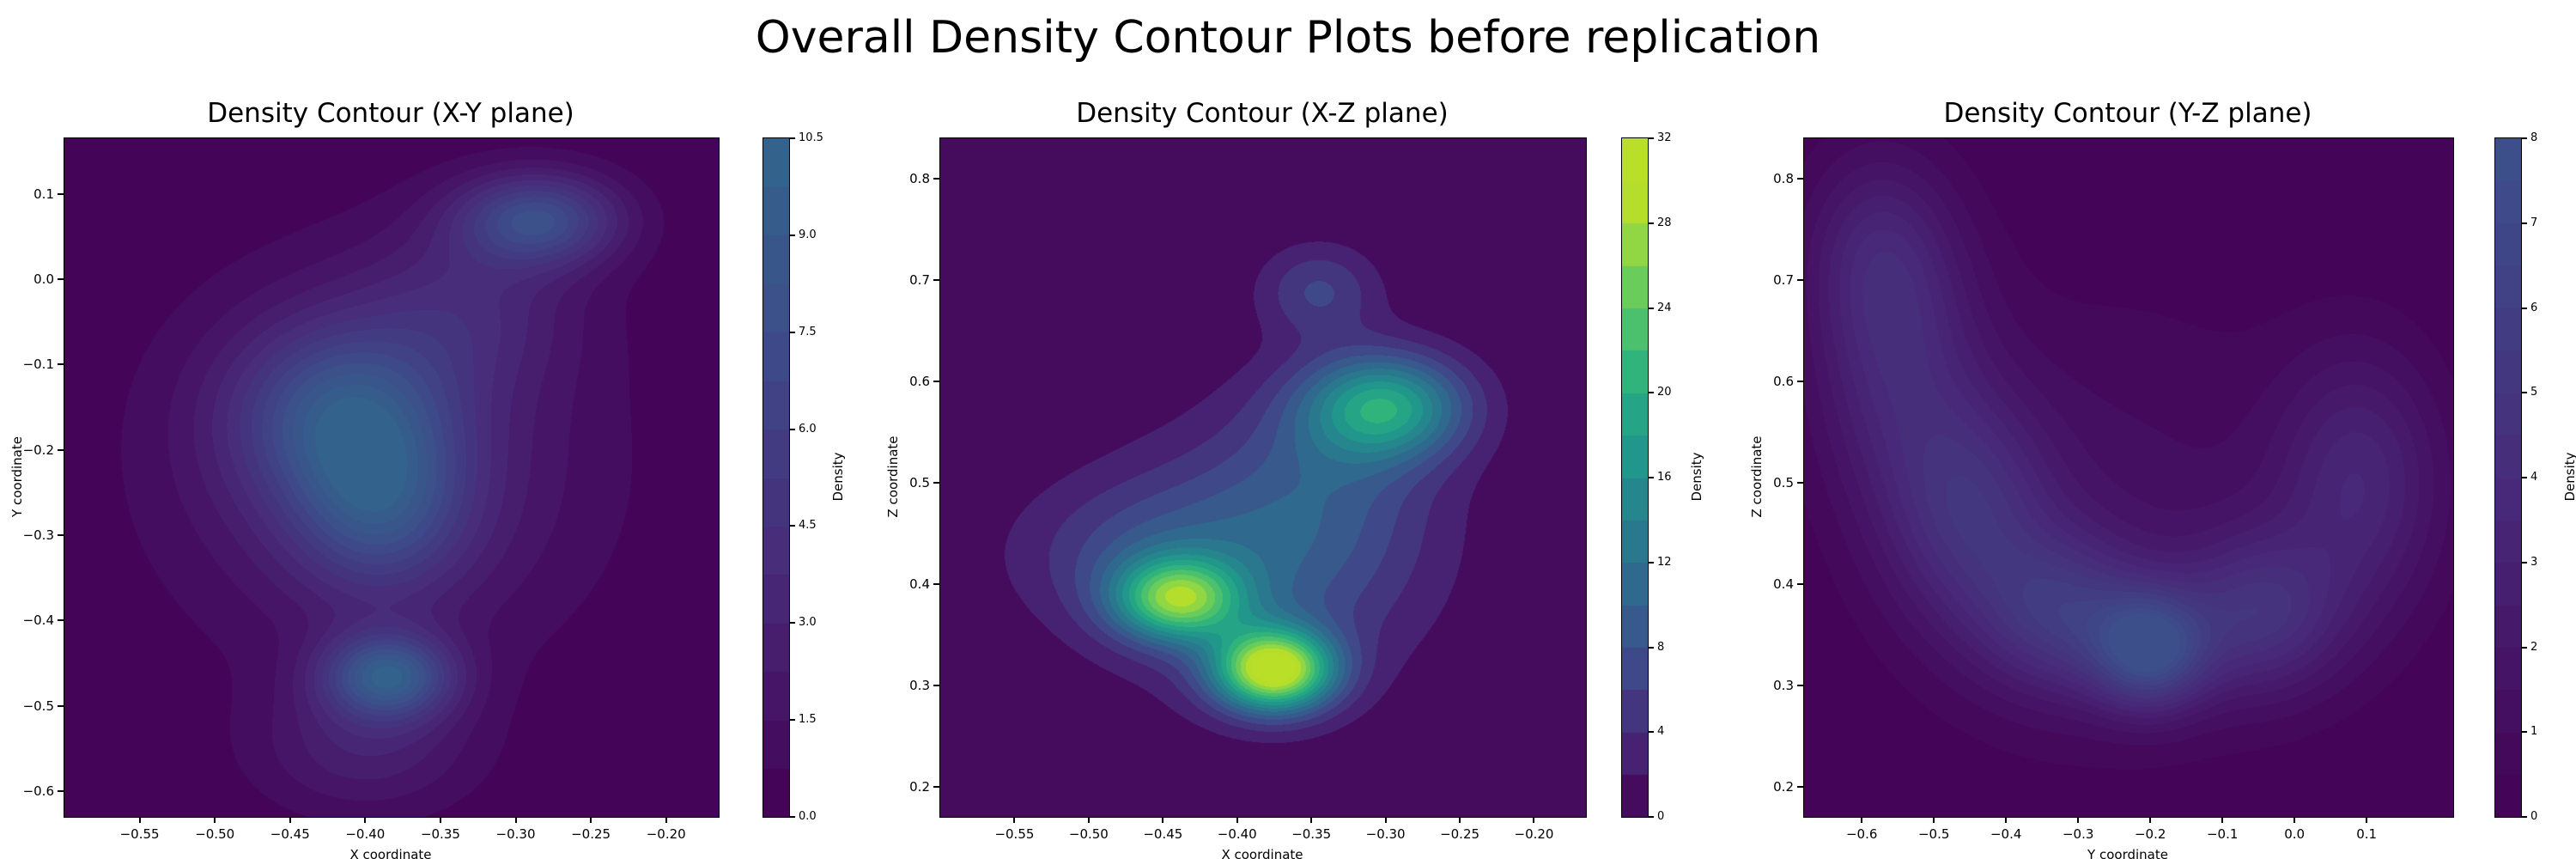 The height and width of the screenshot is (859, 2576). I want to click on plot-title-yz: Density Contour (Y-Z plane), so click(2127, 114).